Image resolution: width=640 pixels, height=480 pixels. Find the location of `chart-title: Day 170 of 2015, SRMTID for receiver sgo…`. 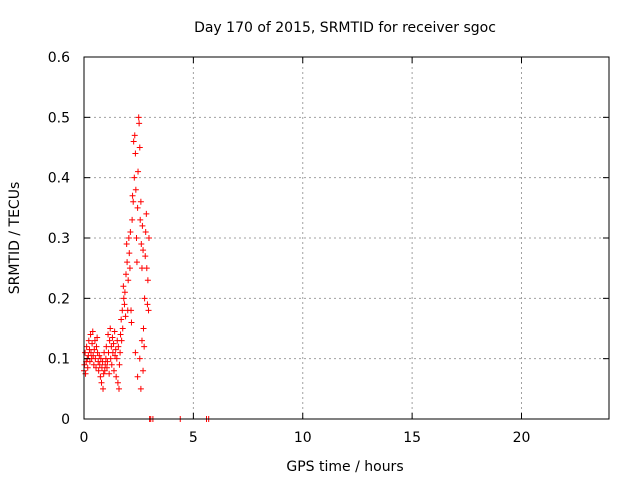

chart-title: Day 170 of 2015, SRMTID for receiver sgo… is located at coordinates (345, 28).